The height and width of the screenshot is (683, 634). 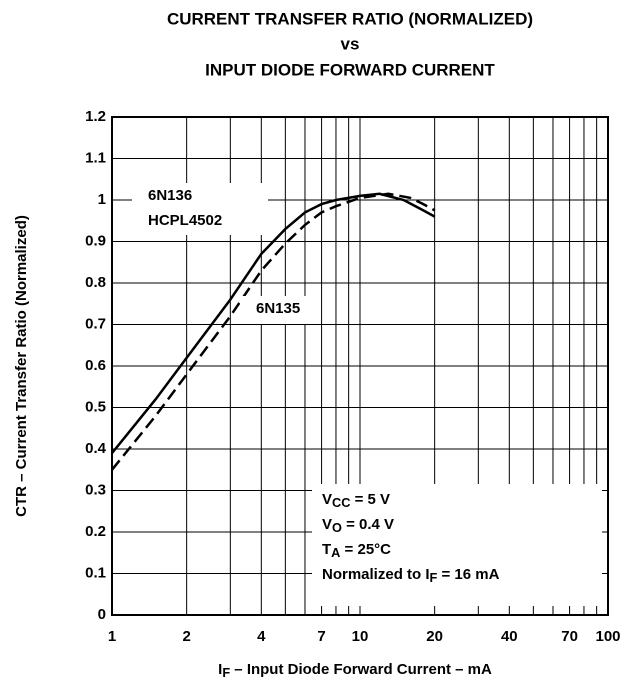 What do you see at coordinates (368, 524) in the screenshot?
I see `annotation-part: = 0.4 V` at bounding box center [368, 524].